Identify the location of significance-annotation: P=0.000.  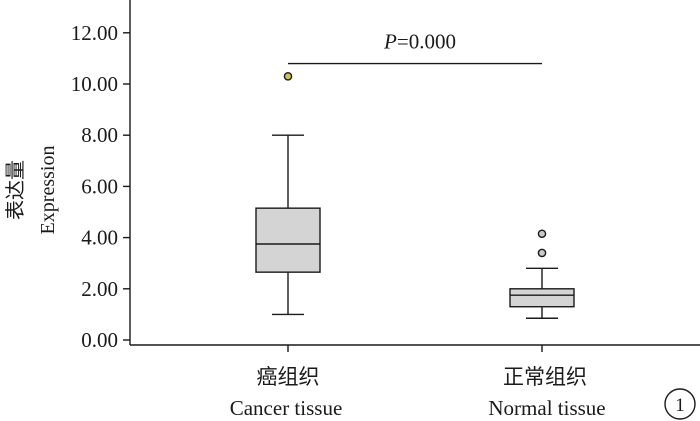
(415, 47).